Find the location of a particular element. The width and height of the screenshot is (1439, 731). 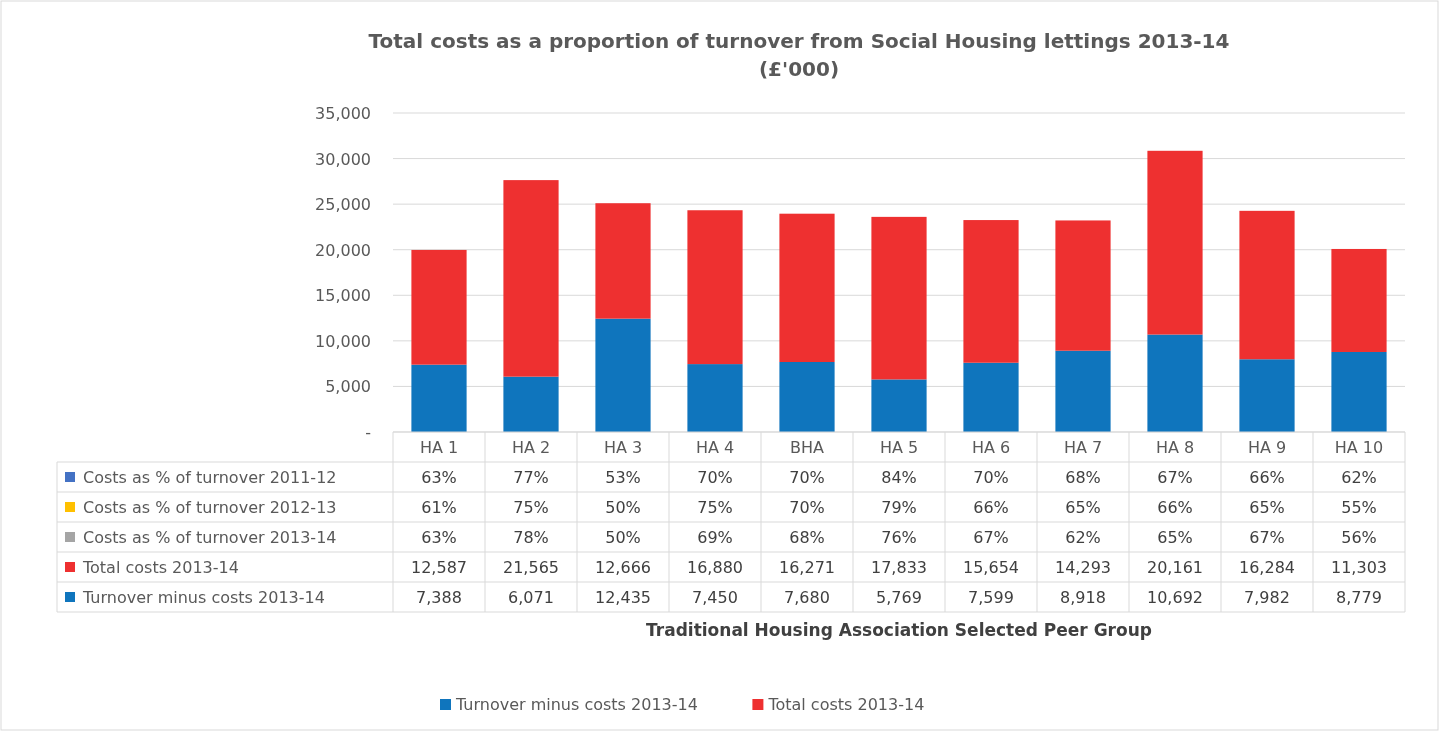

x-tick-label: HA 9 is located at coordinates (1267, 447).